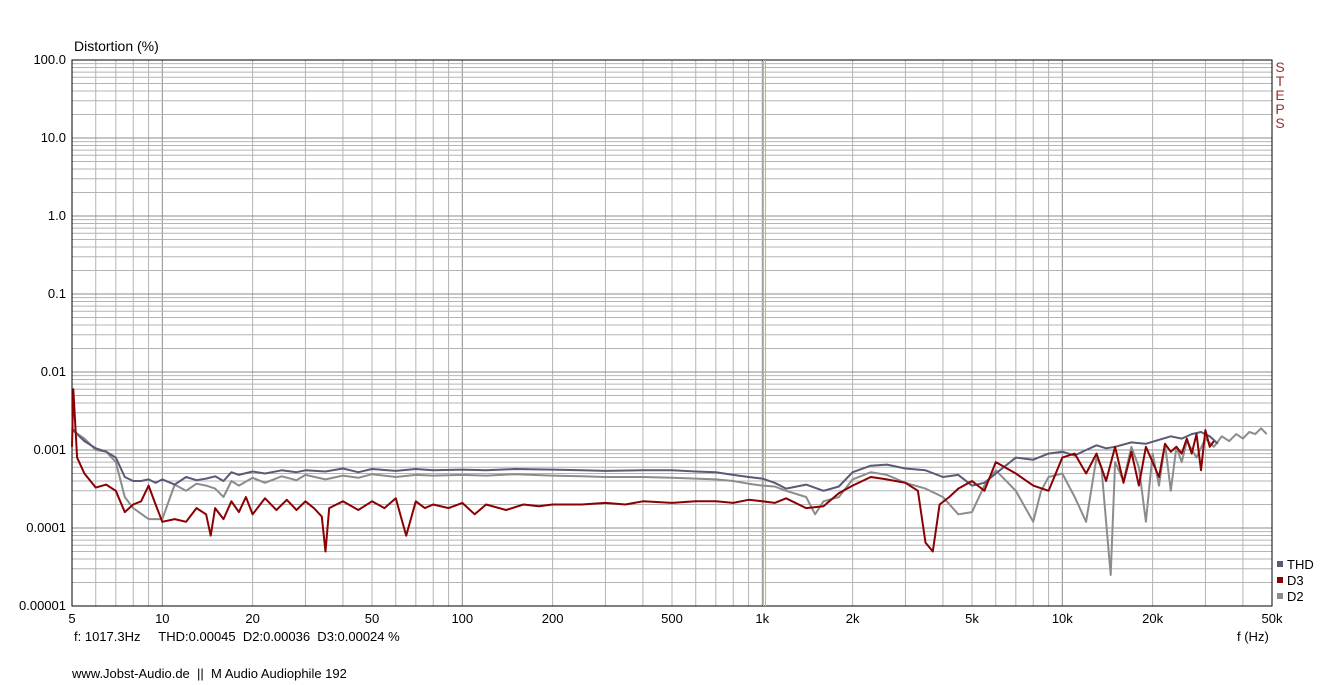 This screenshot has width=1332, height=685. I want to click on frequency-marker, so click(765, 333).